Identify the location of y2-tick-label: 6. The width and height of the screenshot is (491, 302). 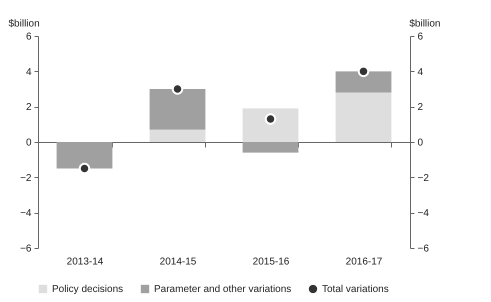
(421, 37).